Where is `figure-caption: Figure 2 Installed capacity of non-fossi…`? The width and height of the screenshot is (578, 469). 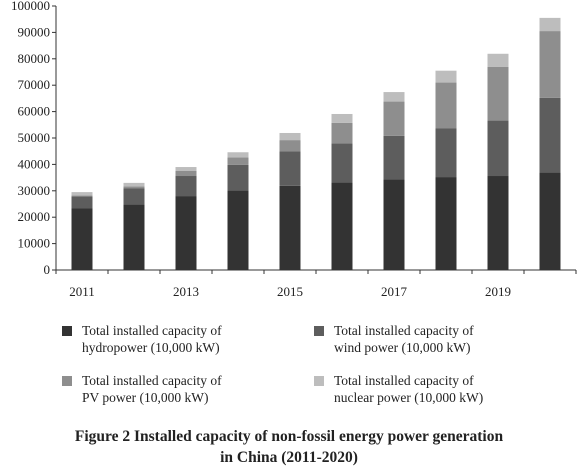 figure-caption: Figure 2 Installed capacity of non-fossi… is located at coordinates (289, 447).